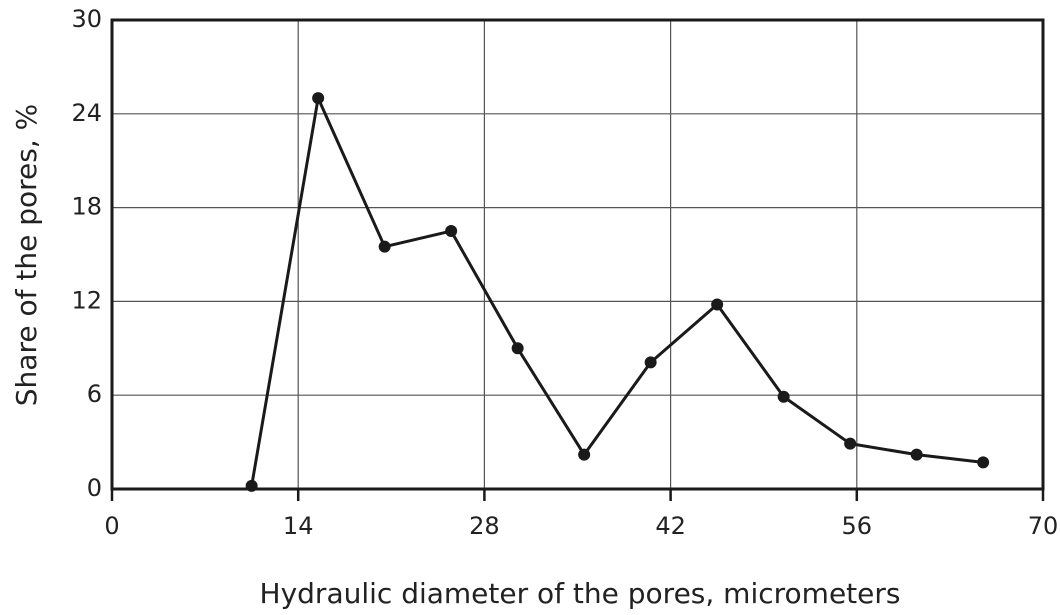 The width and height of the screenshot is (1060, 615). What do you see at coordinates (86, 19) in the screenshot?
I see `y-tick-label: 30` at bounding box center [86, 19].